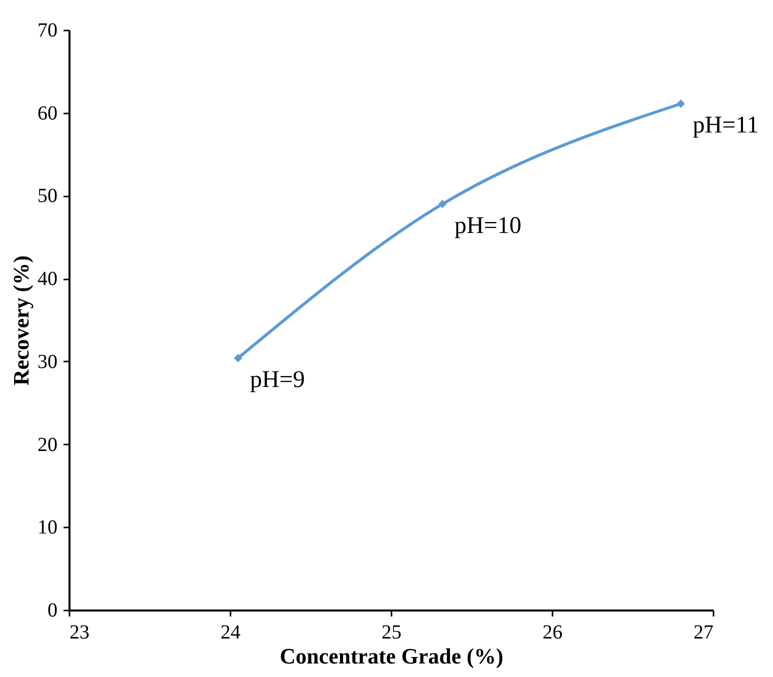  What do you see at coordinates (230, 633) in the screenshot?
I see `x-tick-label: 24` at bounding box center [230, 633].